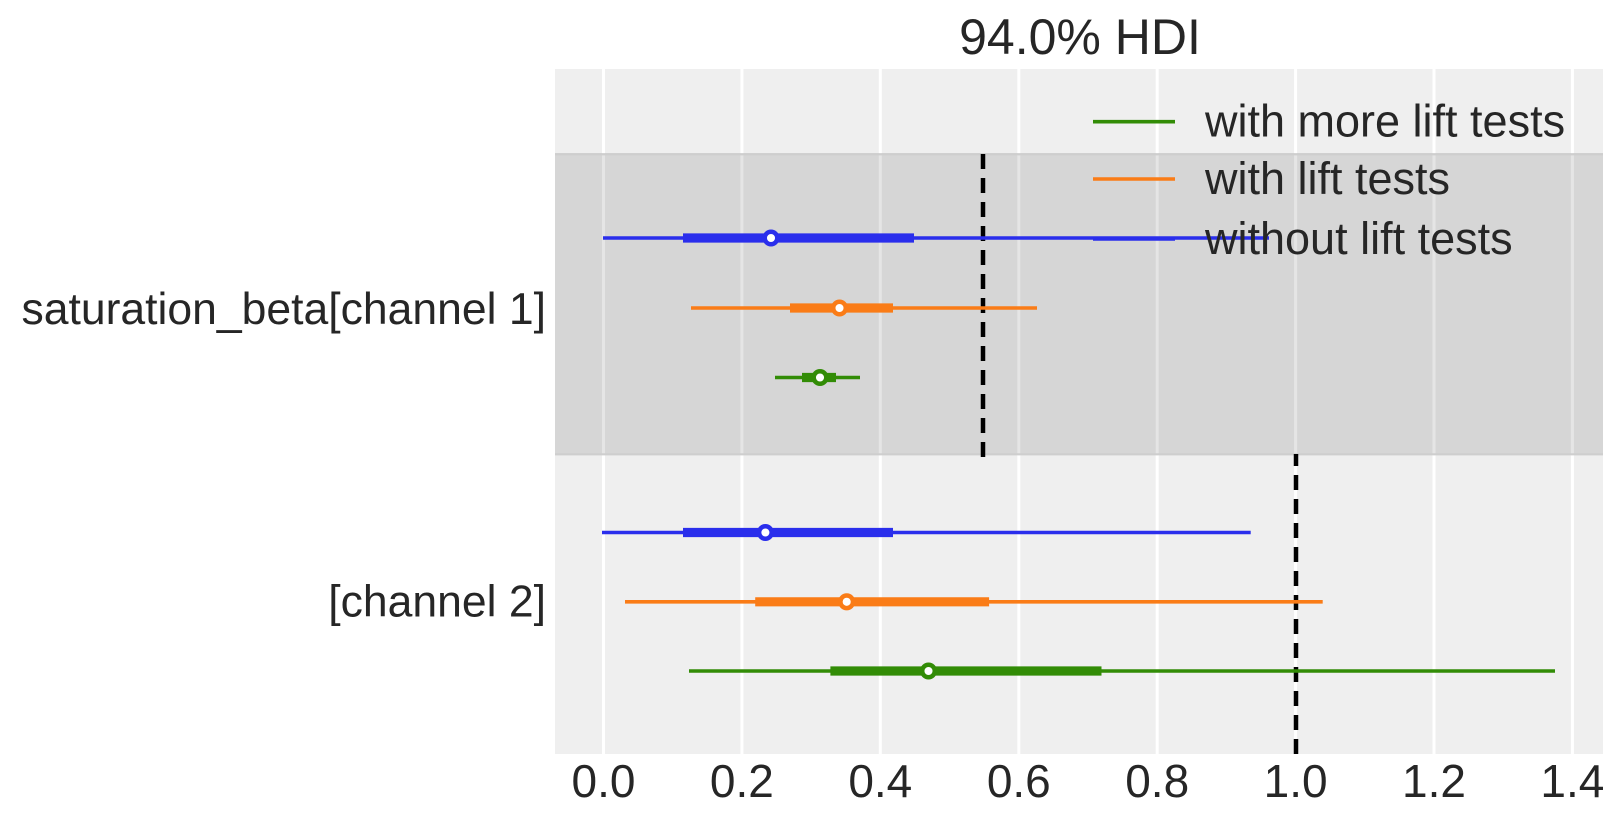  I want to click on svg-text: with more lift tests, so click(1384, 121).